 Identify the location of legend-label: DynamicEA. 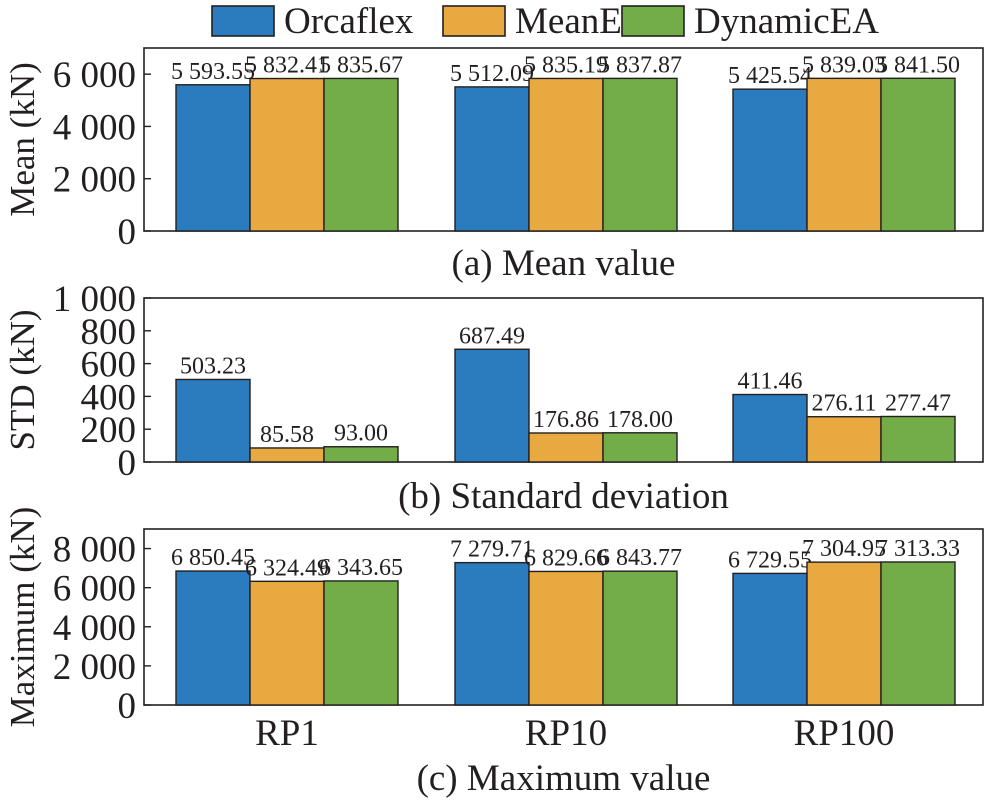
(786, 21).